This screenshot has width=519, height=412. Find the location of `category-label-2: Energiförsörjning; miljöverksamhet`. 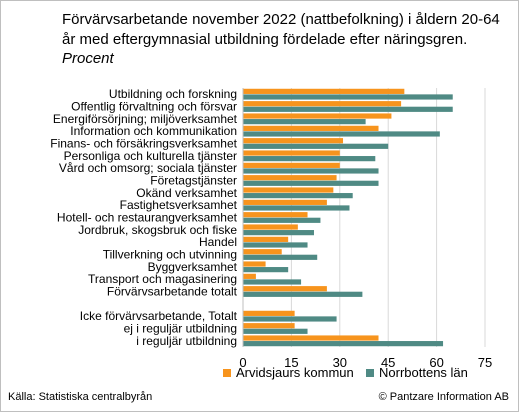

category-label-2: Energiförsörjning; miljöverksamhet is located at coordinates (145, 119).